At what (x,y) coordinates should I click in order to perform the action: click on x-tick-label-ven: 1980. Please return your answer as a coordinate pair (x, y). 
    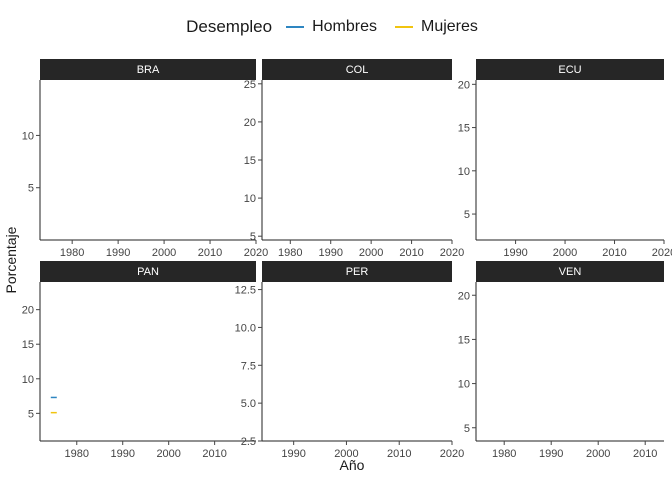
    Looking at the image, I should click on (504, 454).